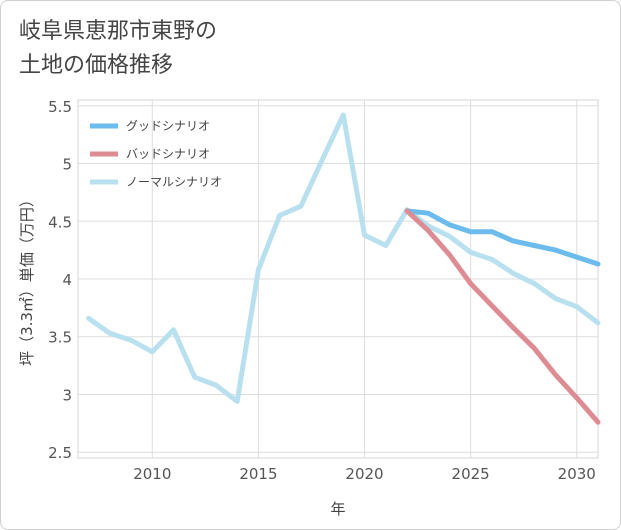 This screenshot has width=621, height=530. I want to click on y-tick-label: 5.5, so click(60, 107).